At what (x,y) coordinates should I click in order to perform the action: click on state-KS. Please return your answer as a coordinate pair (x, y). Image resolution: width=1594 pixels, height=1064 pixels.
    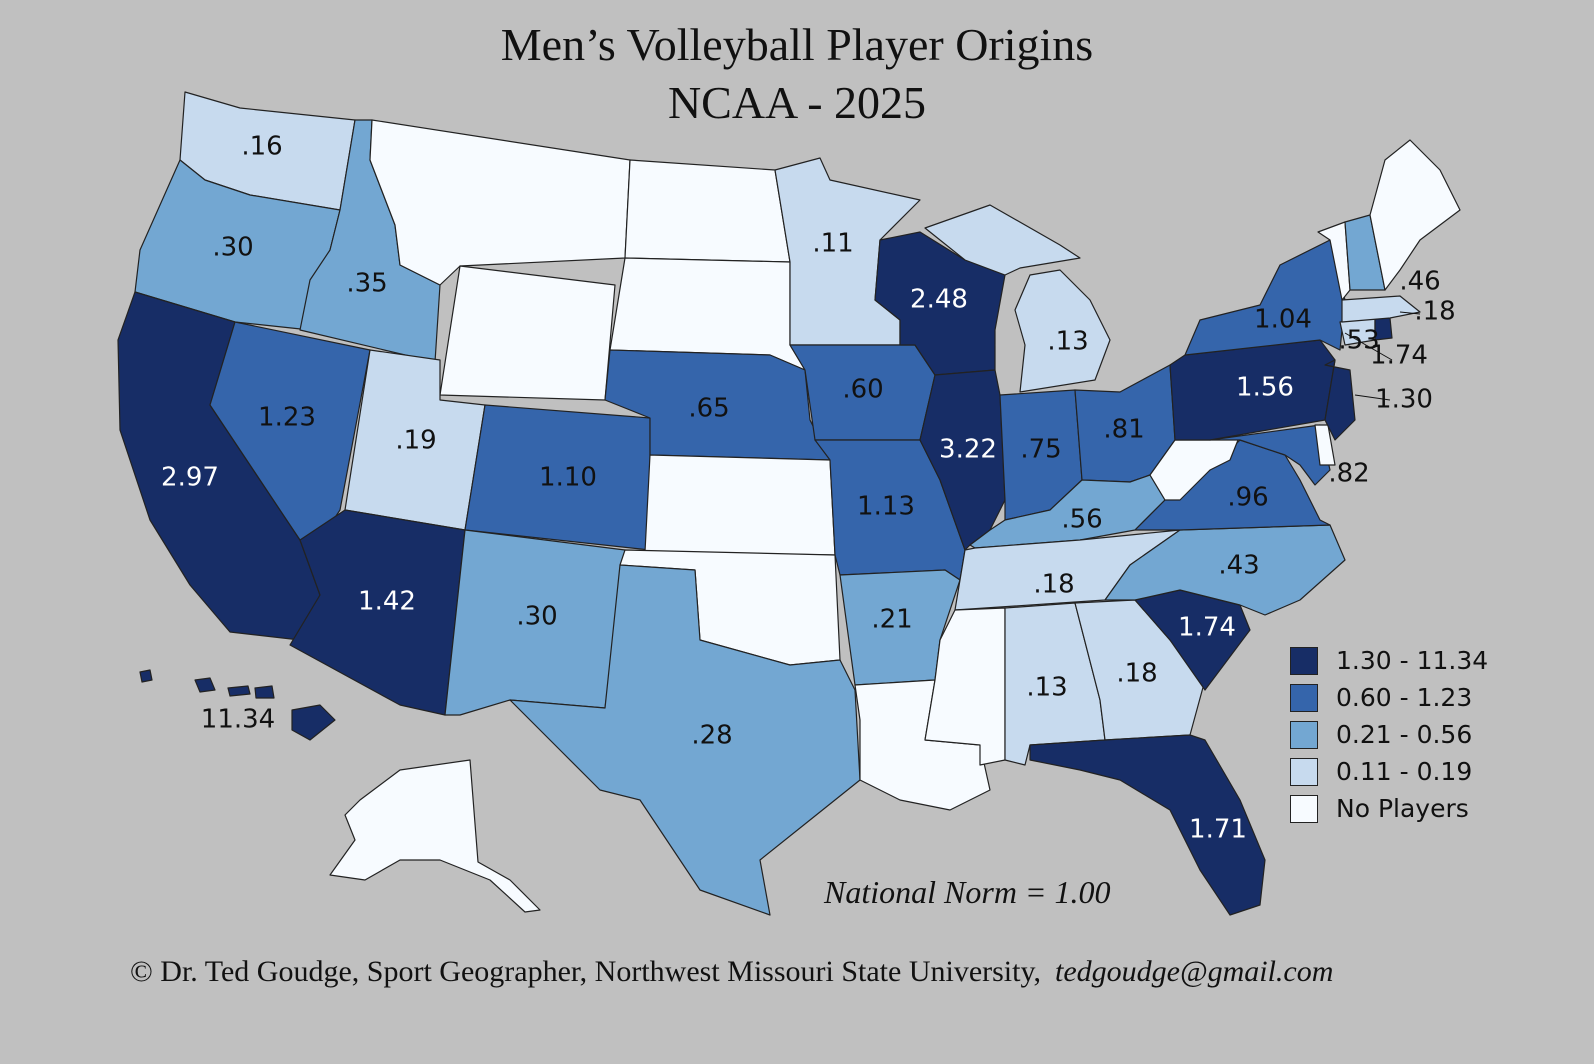
    Looking at the image, I should click on (740, 505).